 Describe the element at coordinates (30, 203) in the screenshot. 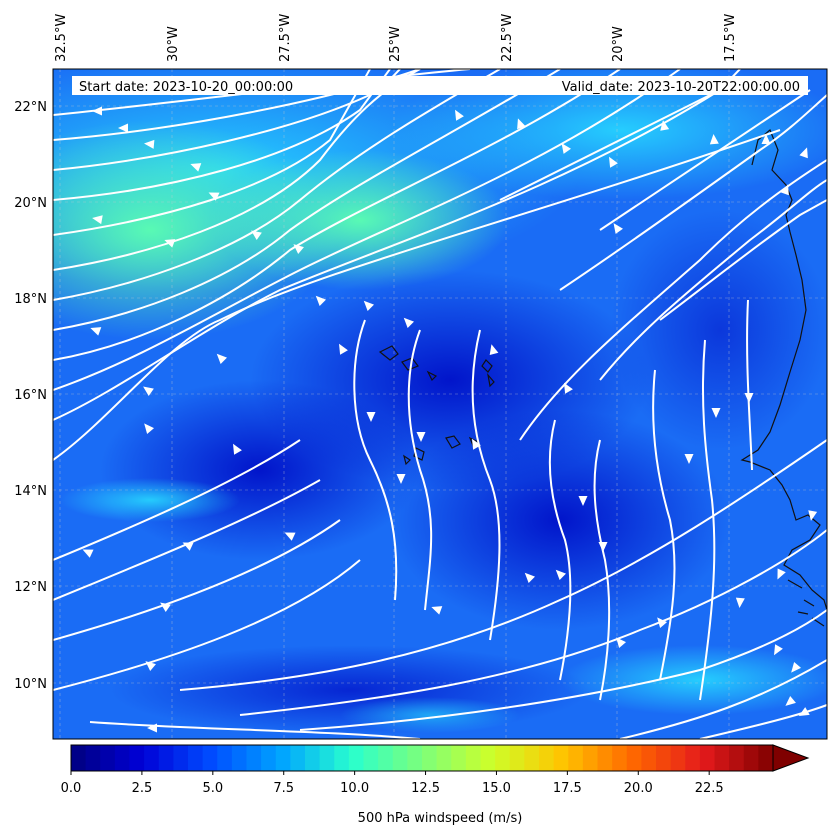

I see `latitude-label: 20°N` at that location.